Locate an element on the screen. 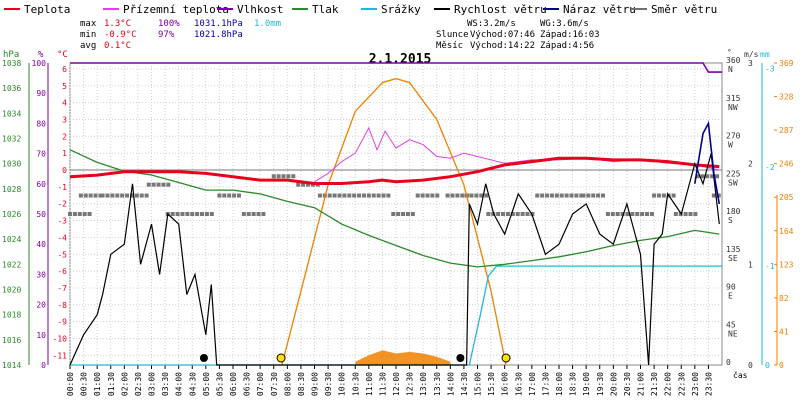 This screenshot has height=404, width=800. degc-tick-label: 0 is located at coordinates (64, 170).